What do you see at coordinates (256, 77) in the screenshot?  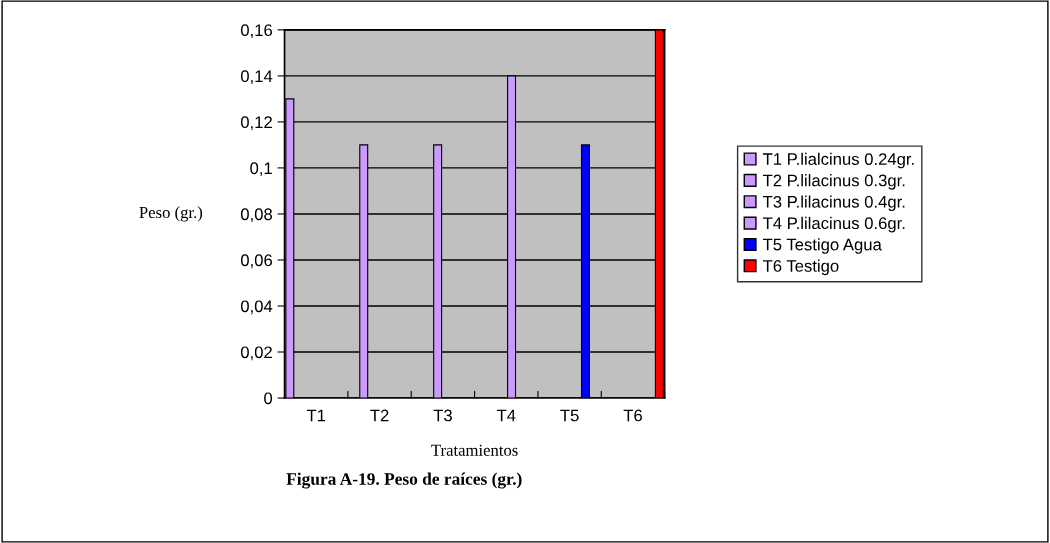 I see `y-tick-label: 0,14` at bounding box center [256, 77].